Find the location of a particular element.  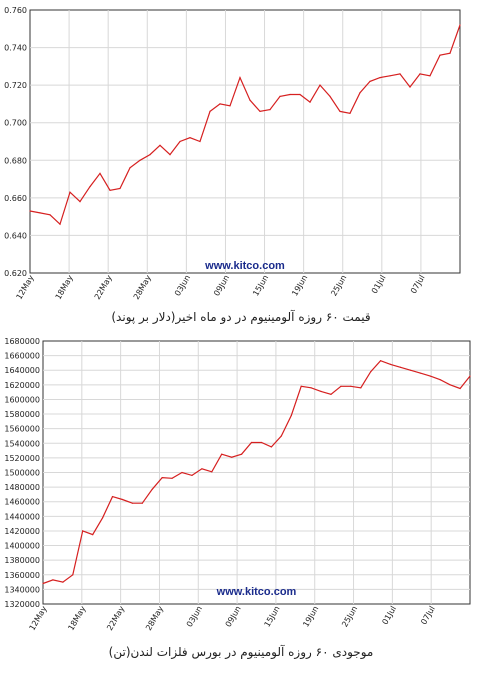

y-tick-label: 1460000 is located at coordinates (22, 502).